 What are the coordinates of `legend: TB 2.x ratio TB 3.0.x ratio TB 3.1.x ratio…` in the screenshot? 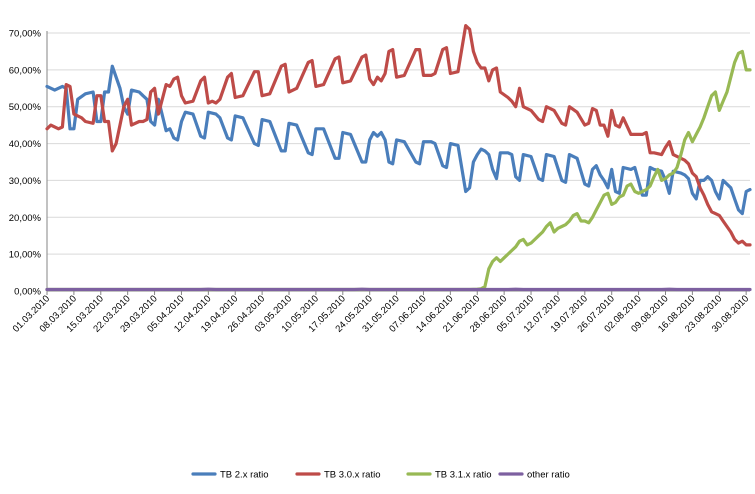 It's located at (381, 475).